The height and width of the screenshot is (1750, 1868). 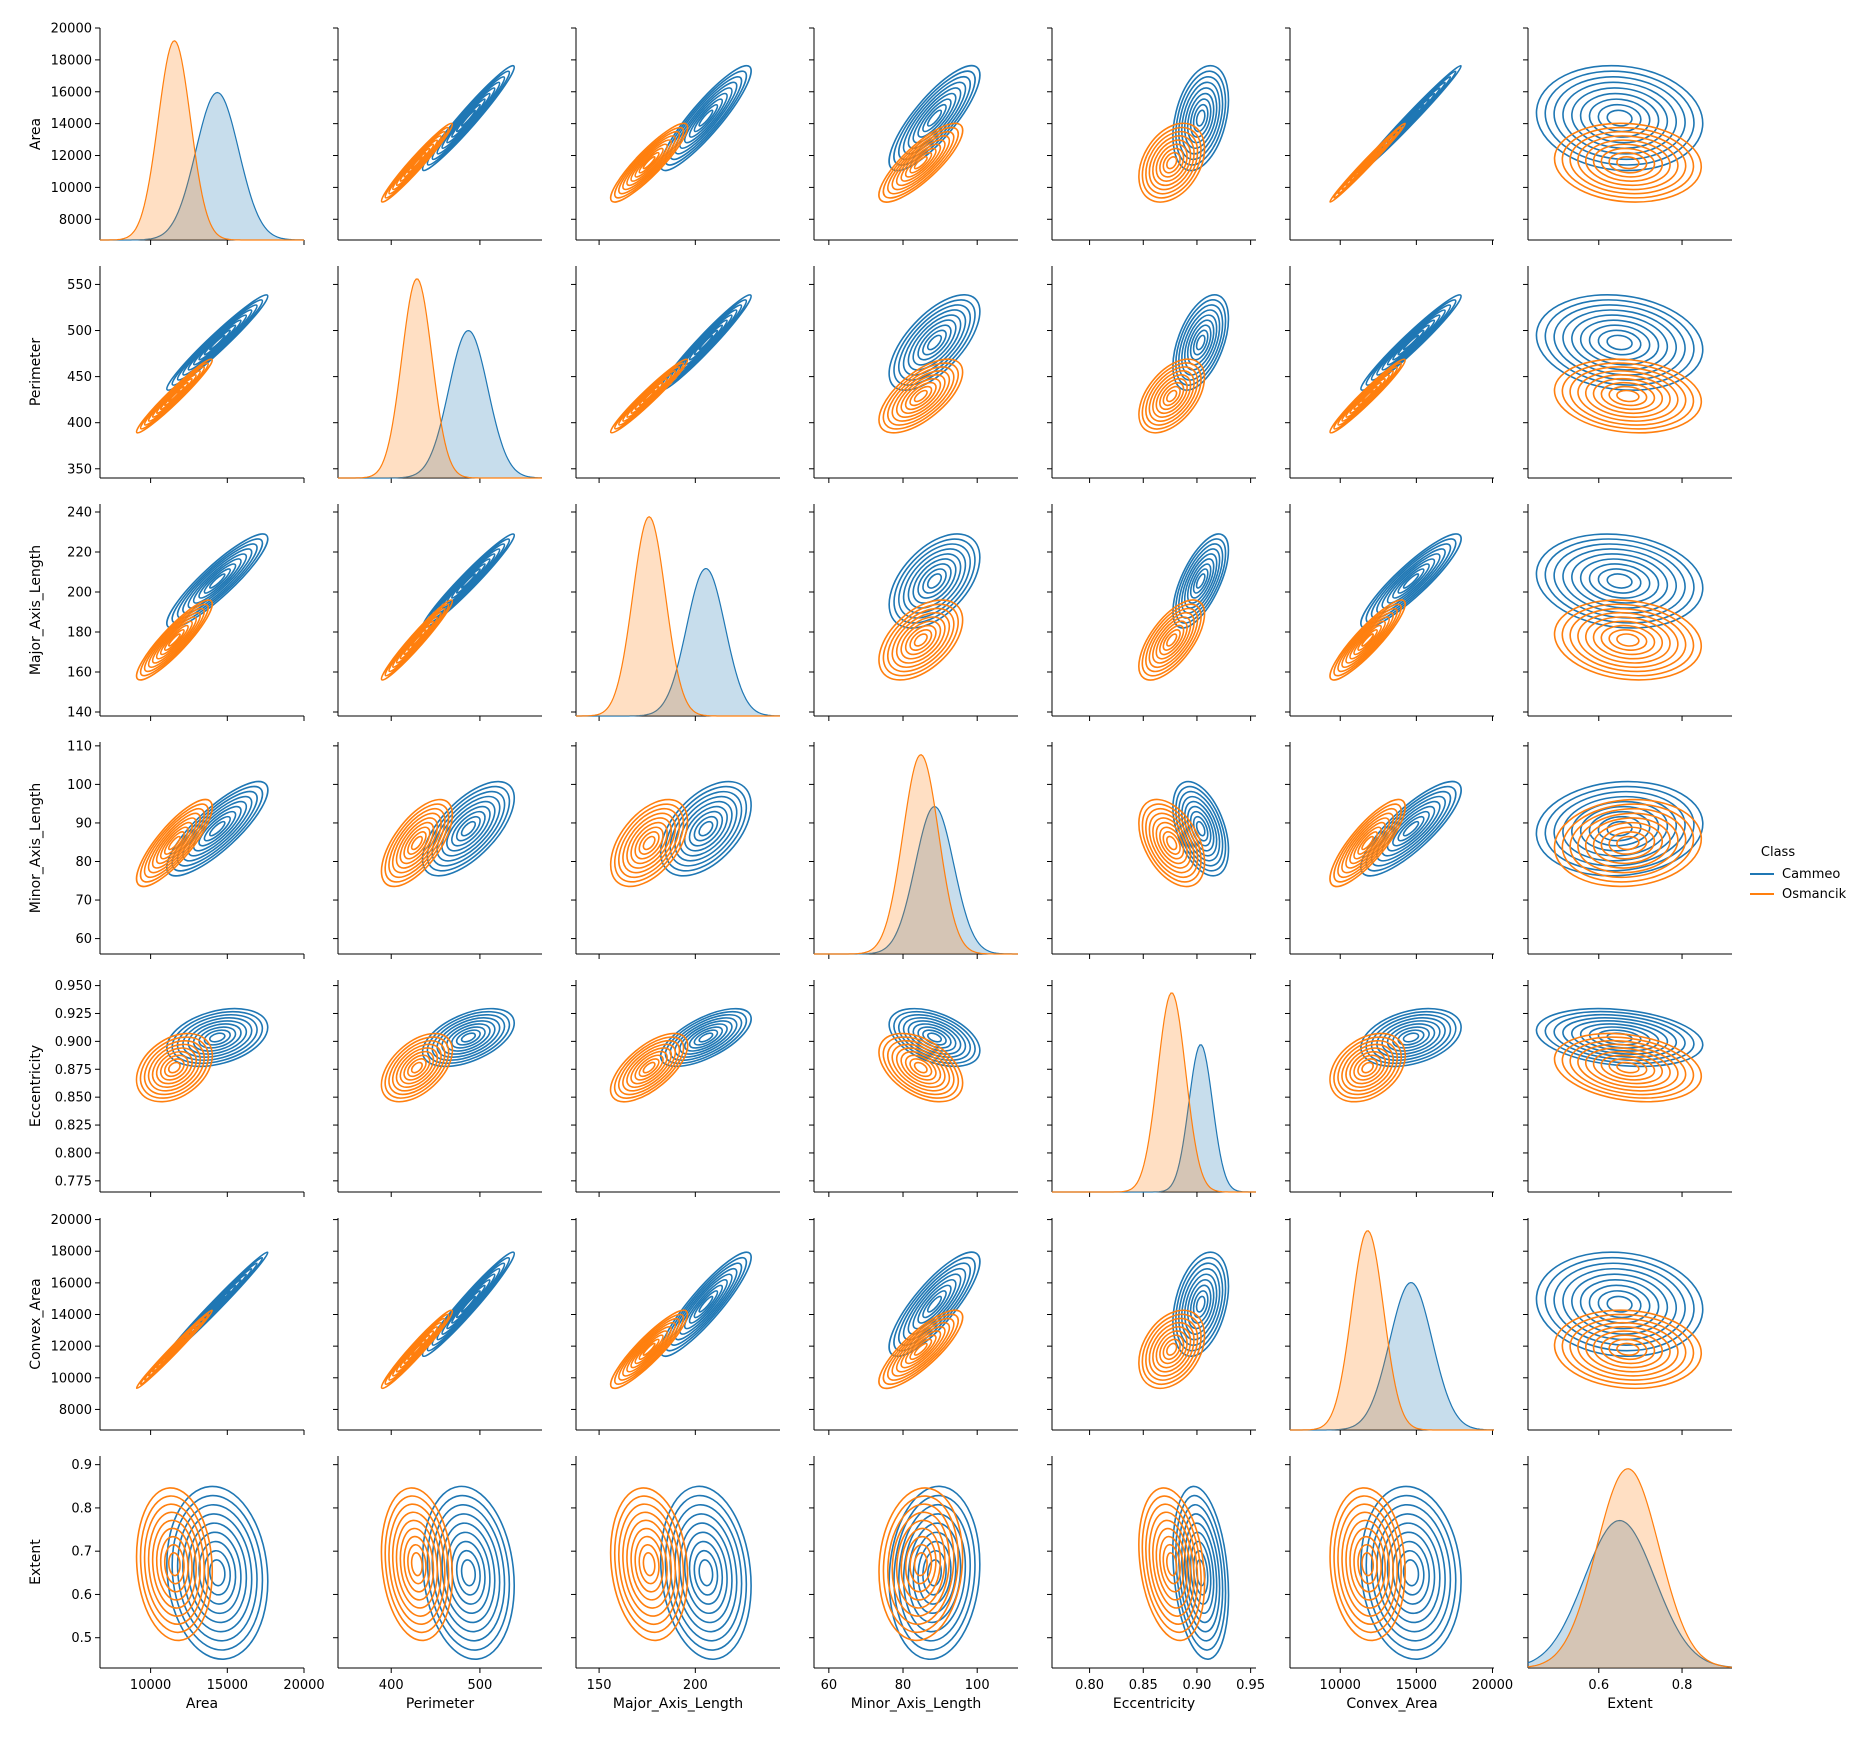 I want to click on y-tick-label: 16000, so click(x=71, y=1283).